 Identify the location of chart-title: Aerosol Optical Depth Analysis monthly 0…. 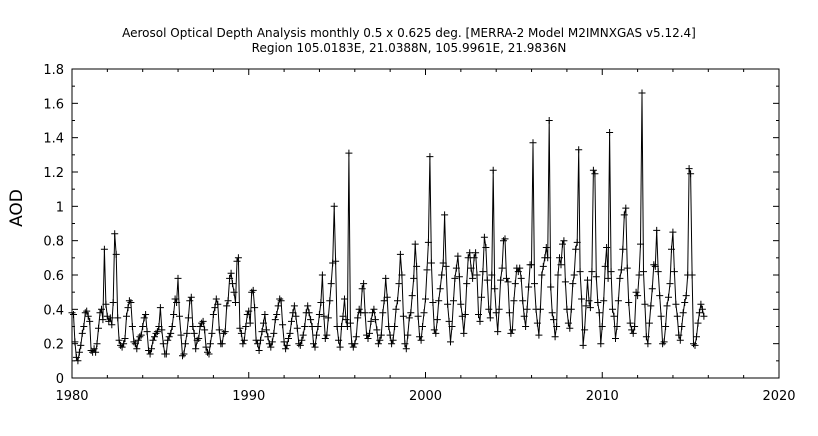
(409, 33).